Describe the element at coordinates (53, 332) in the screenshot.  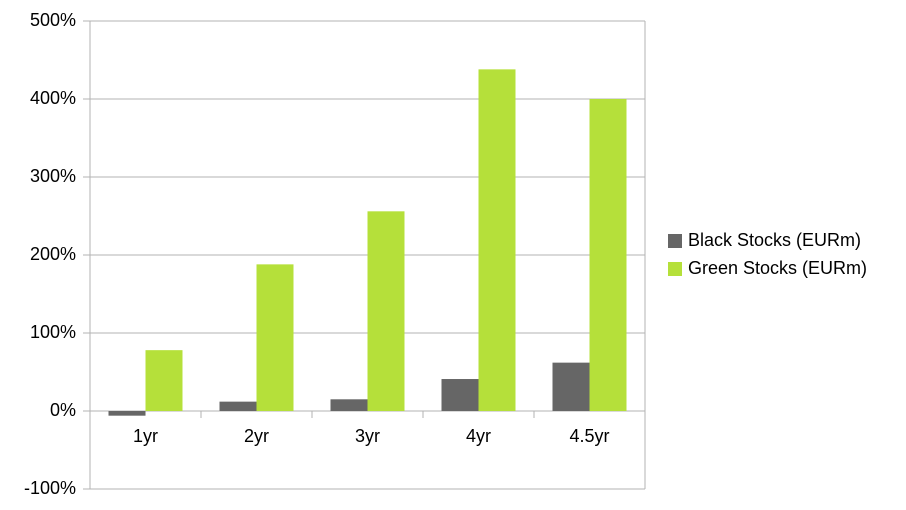
I see `y-tick-label: 100%` at that location.